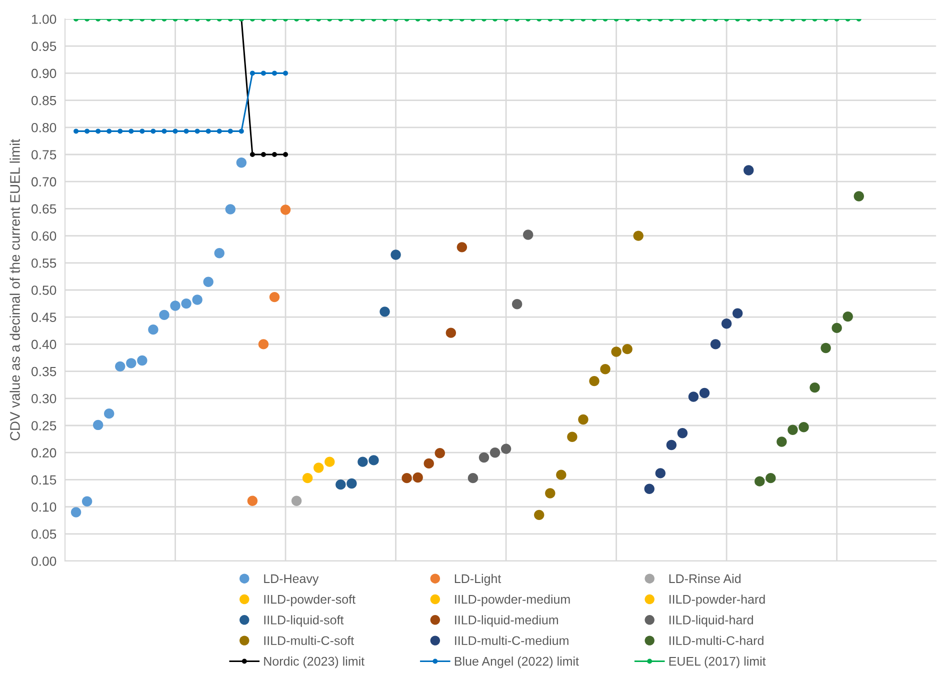 The image size is (937, 673). What do you see at coordinates (717, 600) in the screenshot?
I see `legend-label: IILD-powder-hard` at bounding box center [717, 600].